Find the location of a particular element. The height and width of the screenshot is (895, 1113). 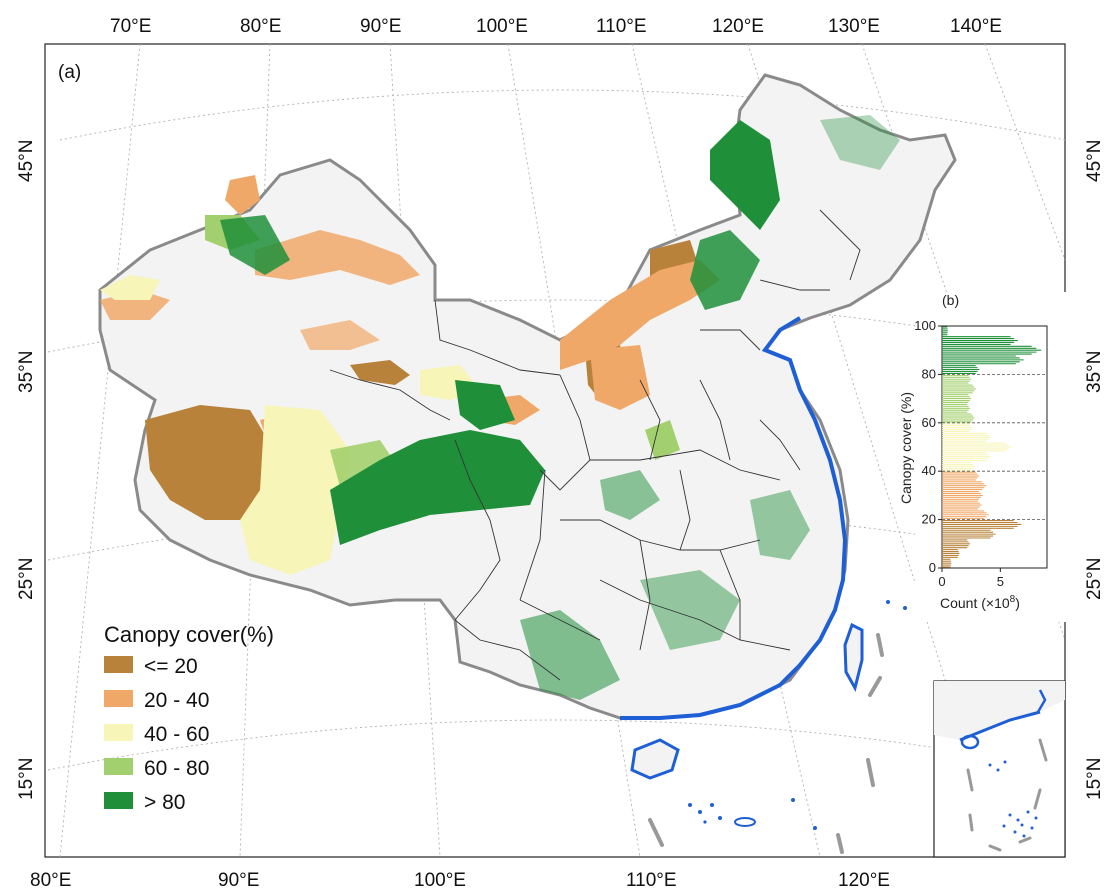

lon-label-top: 120°E is located at coordinates (738, 26).